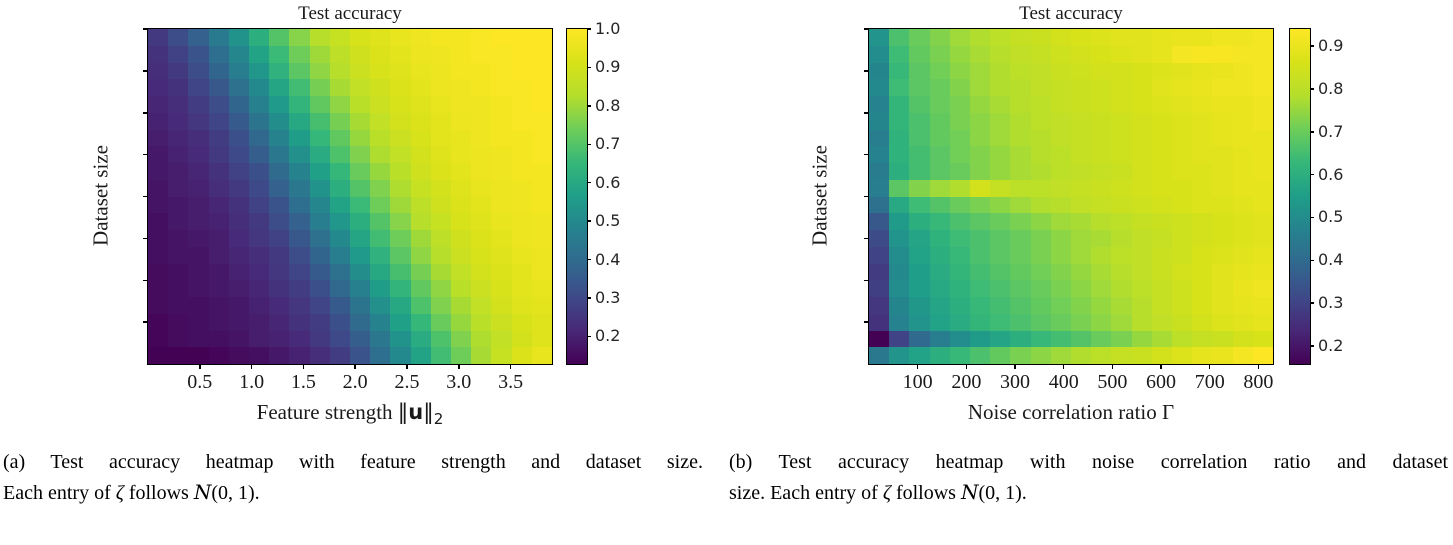 The width and height of the screenshot is (1453, 545). Describe the element at coordinates (200, 366) in the screenshot. I see `x-tickmark` at that location.